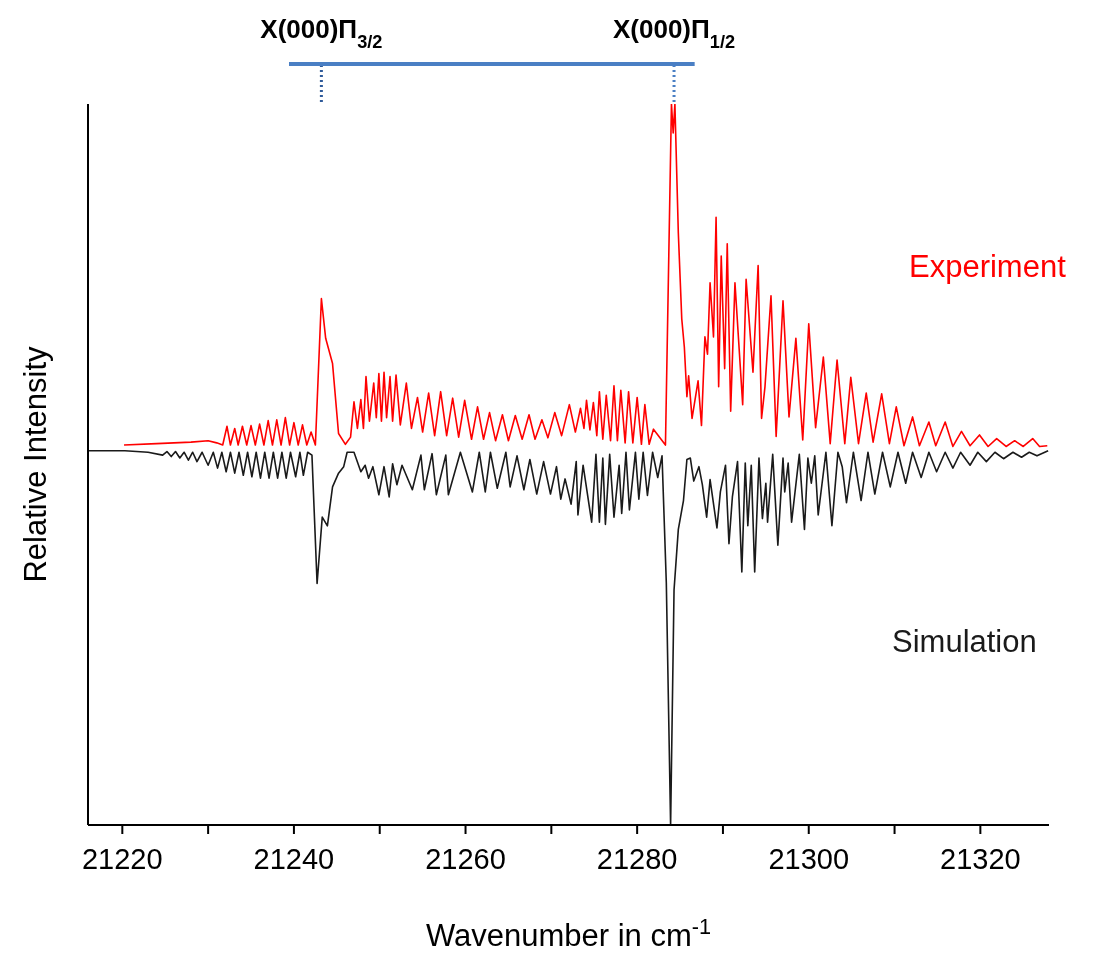 Image resolution: width=1100 pixels, height=969 pixels. Describe the element at coordinates (980, 858) in the screenshot. I see `x-tick-label: 21320` at that location.